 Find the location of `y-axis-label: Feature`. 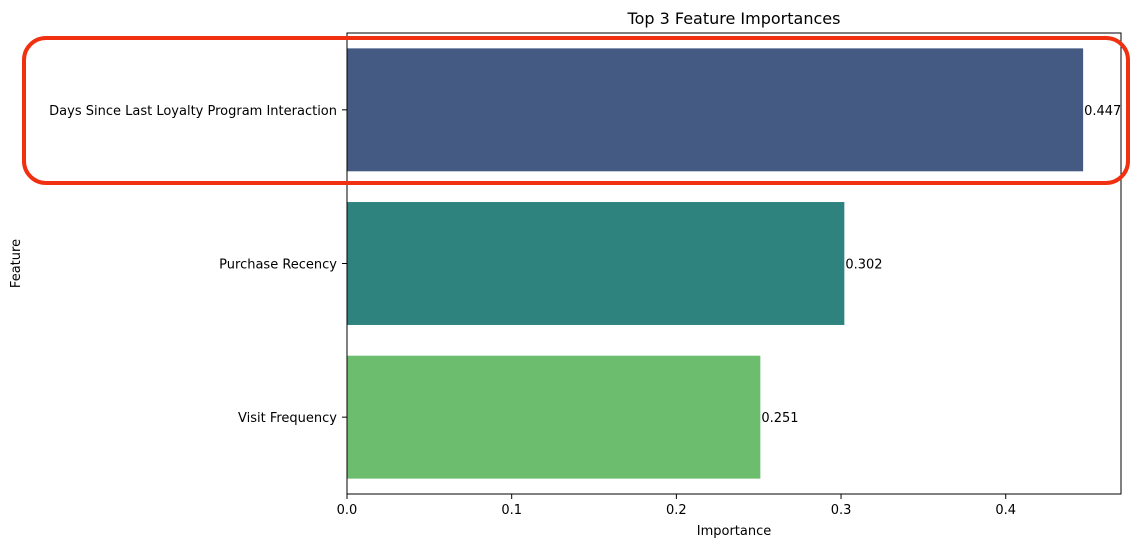

y-axis-label: Feature is located at coordinates (16, 263).